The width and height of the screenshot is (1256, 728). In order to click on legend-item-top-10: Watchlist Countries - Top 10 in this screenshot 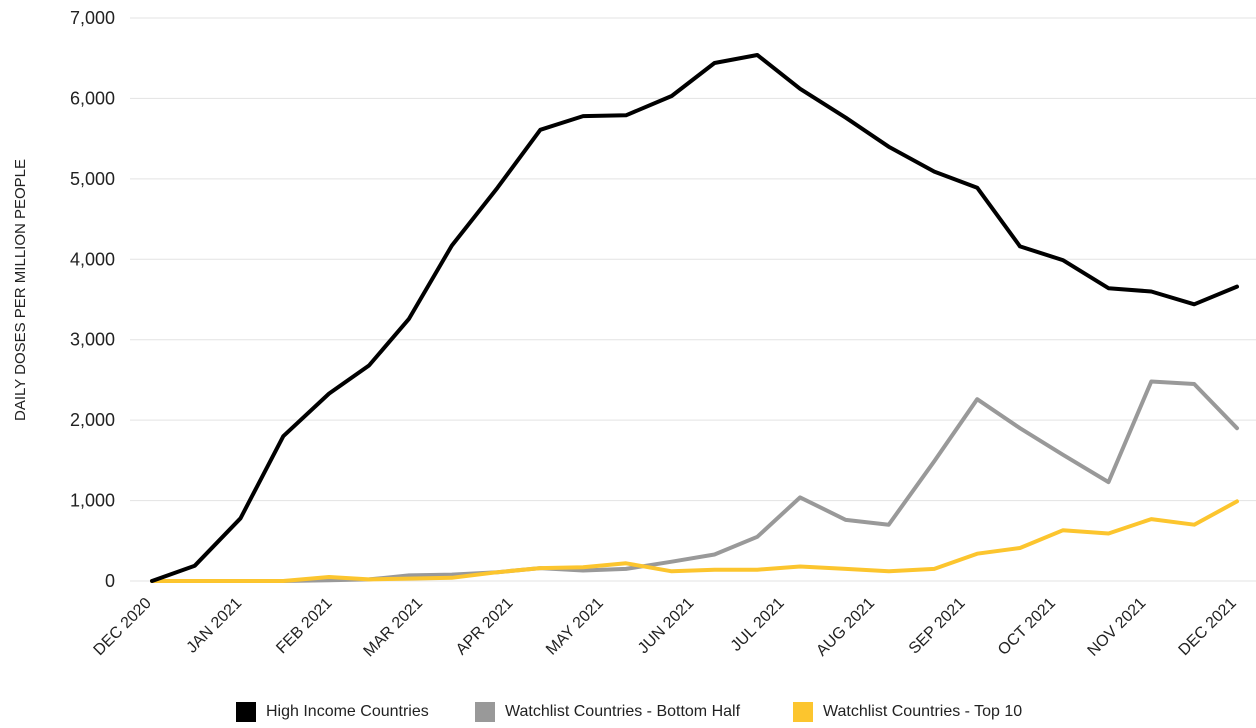, I will do `click(907, 712)`.